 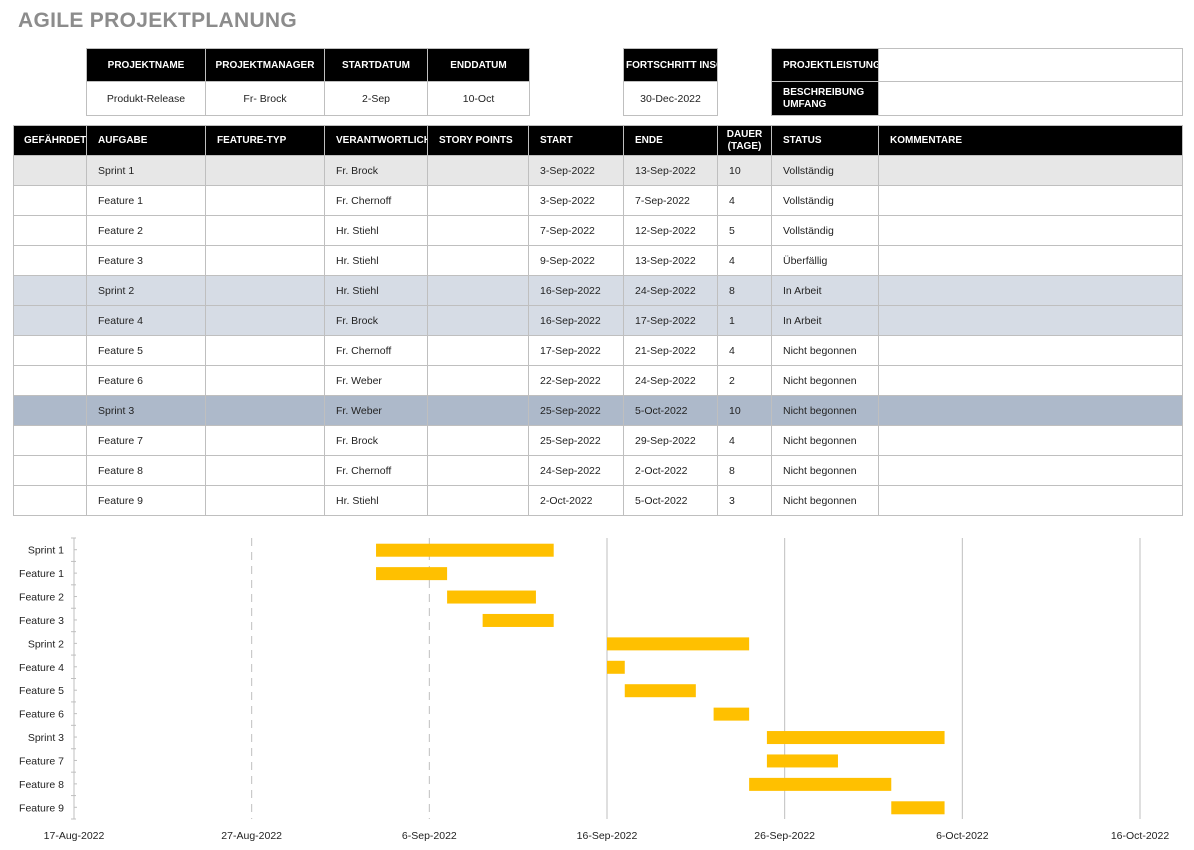 What do you see at coordinates (576, 500) in the screenshot?
I see `start-cell: 2-Oct-2022` at bounding box center [576, 500].